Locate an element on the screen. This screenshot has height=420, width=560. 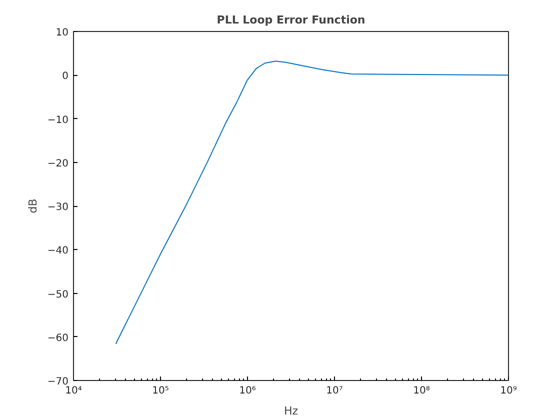
y-tick-label: −70 is located at coordinates (58, 382).